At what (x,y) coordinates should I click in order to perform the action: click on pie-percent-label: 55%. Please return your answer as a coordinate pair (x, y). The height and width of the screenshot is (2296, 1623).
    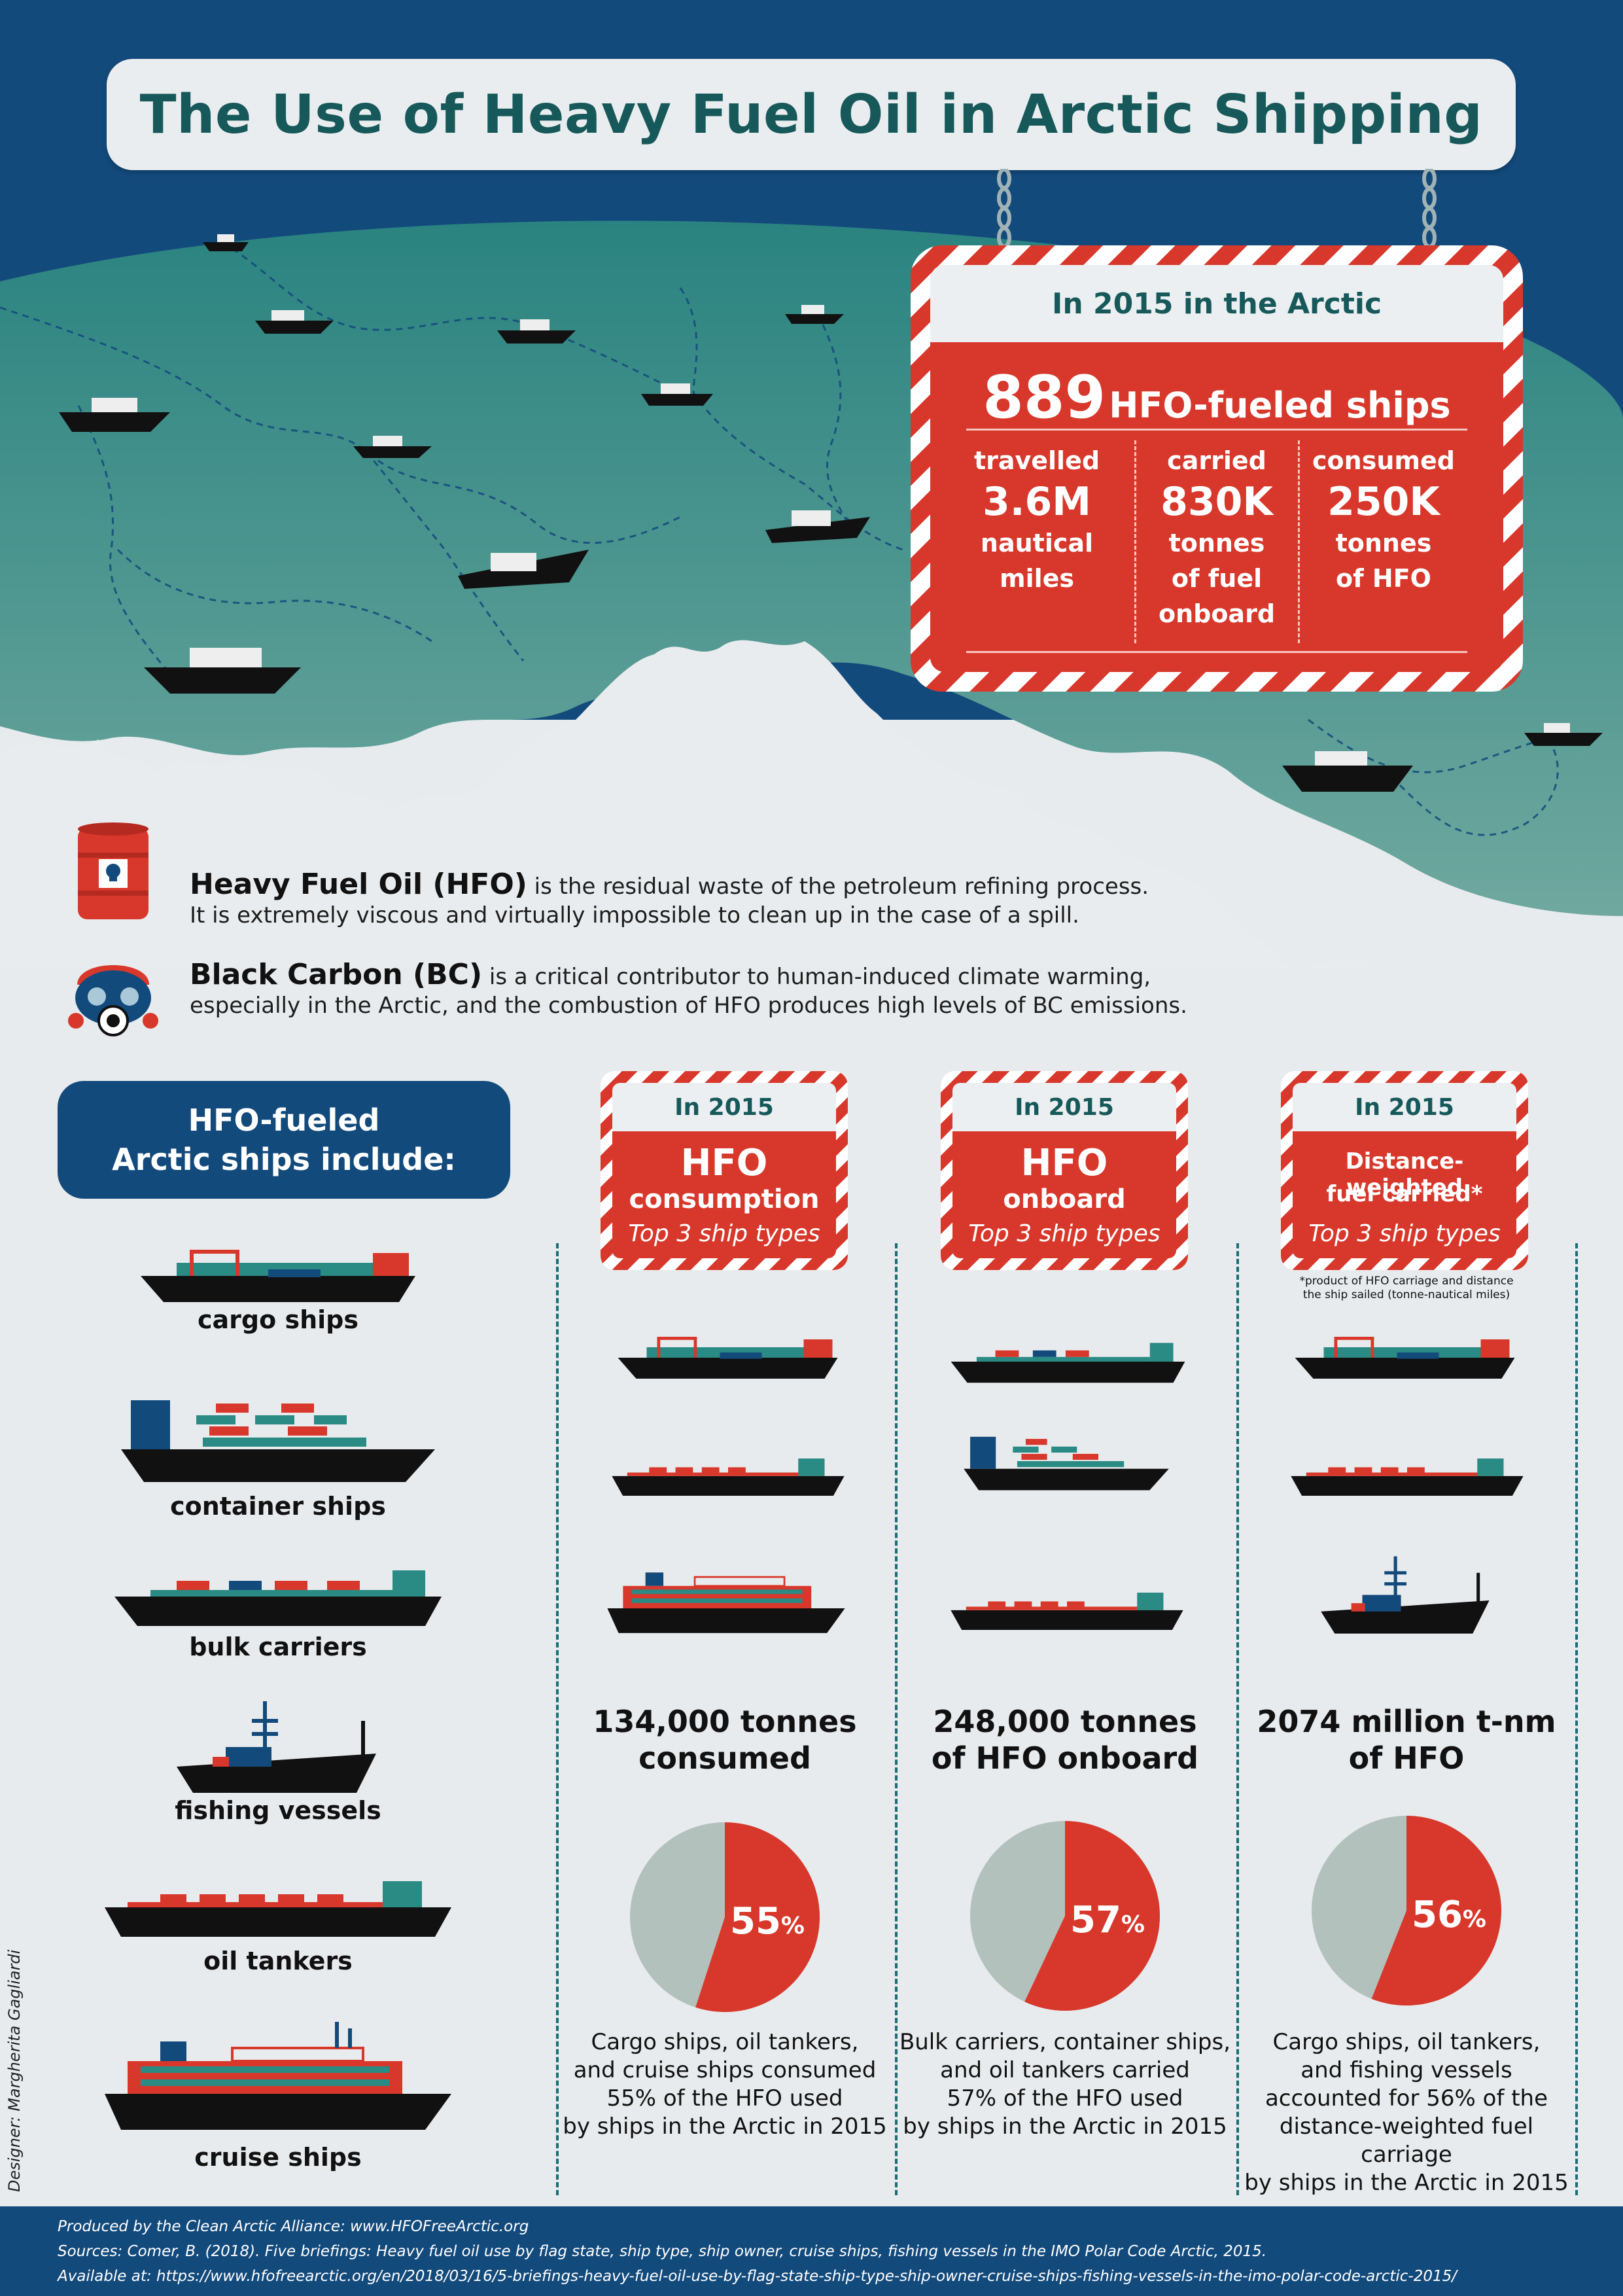
    Looking at the image, I should click on (767, 1921).